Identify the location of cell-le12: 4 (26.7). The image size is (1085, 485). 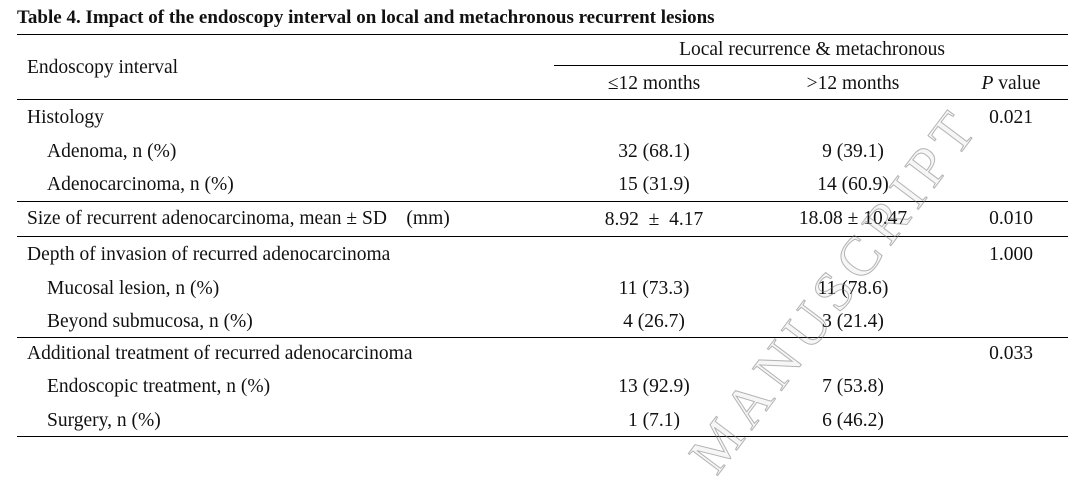
(654, 321).